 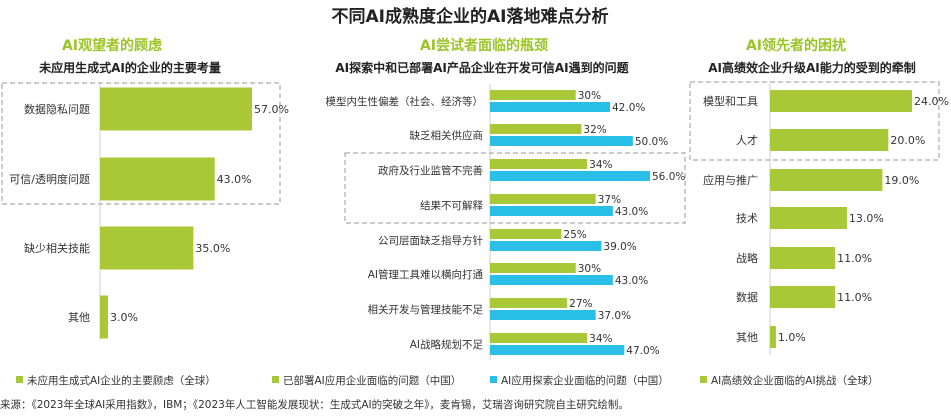 What do you see at coordinates (482, 67) in the screenshot?
I see `panel-2-subtitle: AI探索中和已部署AI产品企业在开发可信AI遇到的问题` at bounding box center [482, 67].